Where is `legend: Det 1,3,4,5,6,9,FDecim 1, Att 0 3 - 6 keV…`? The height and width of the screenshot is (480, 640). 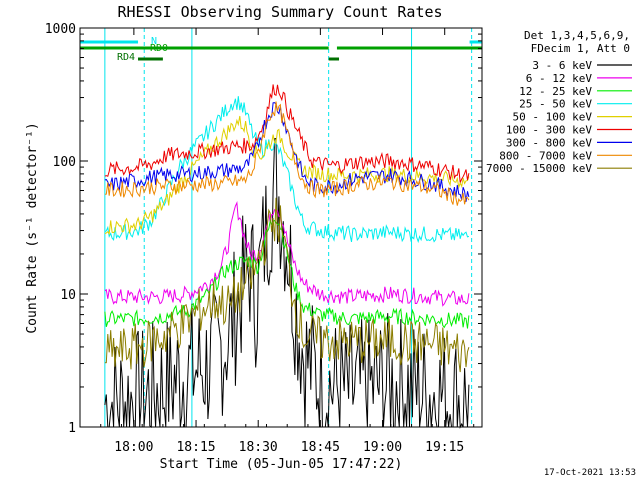 legend: Det 1,3,4,5,6,9,FDecim 1, Att 0 3 - 6 keV… is located at coordinates (559, 102).